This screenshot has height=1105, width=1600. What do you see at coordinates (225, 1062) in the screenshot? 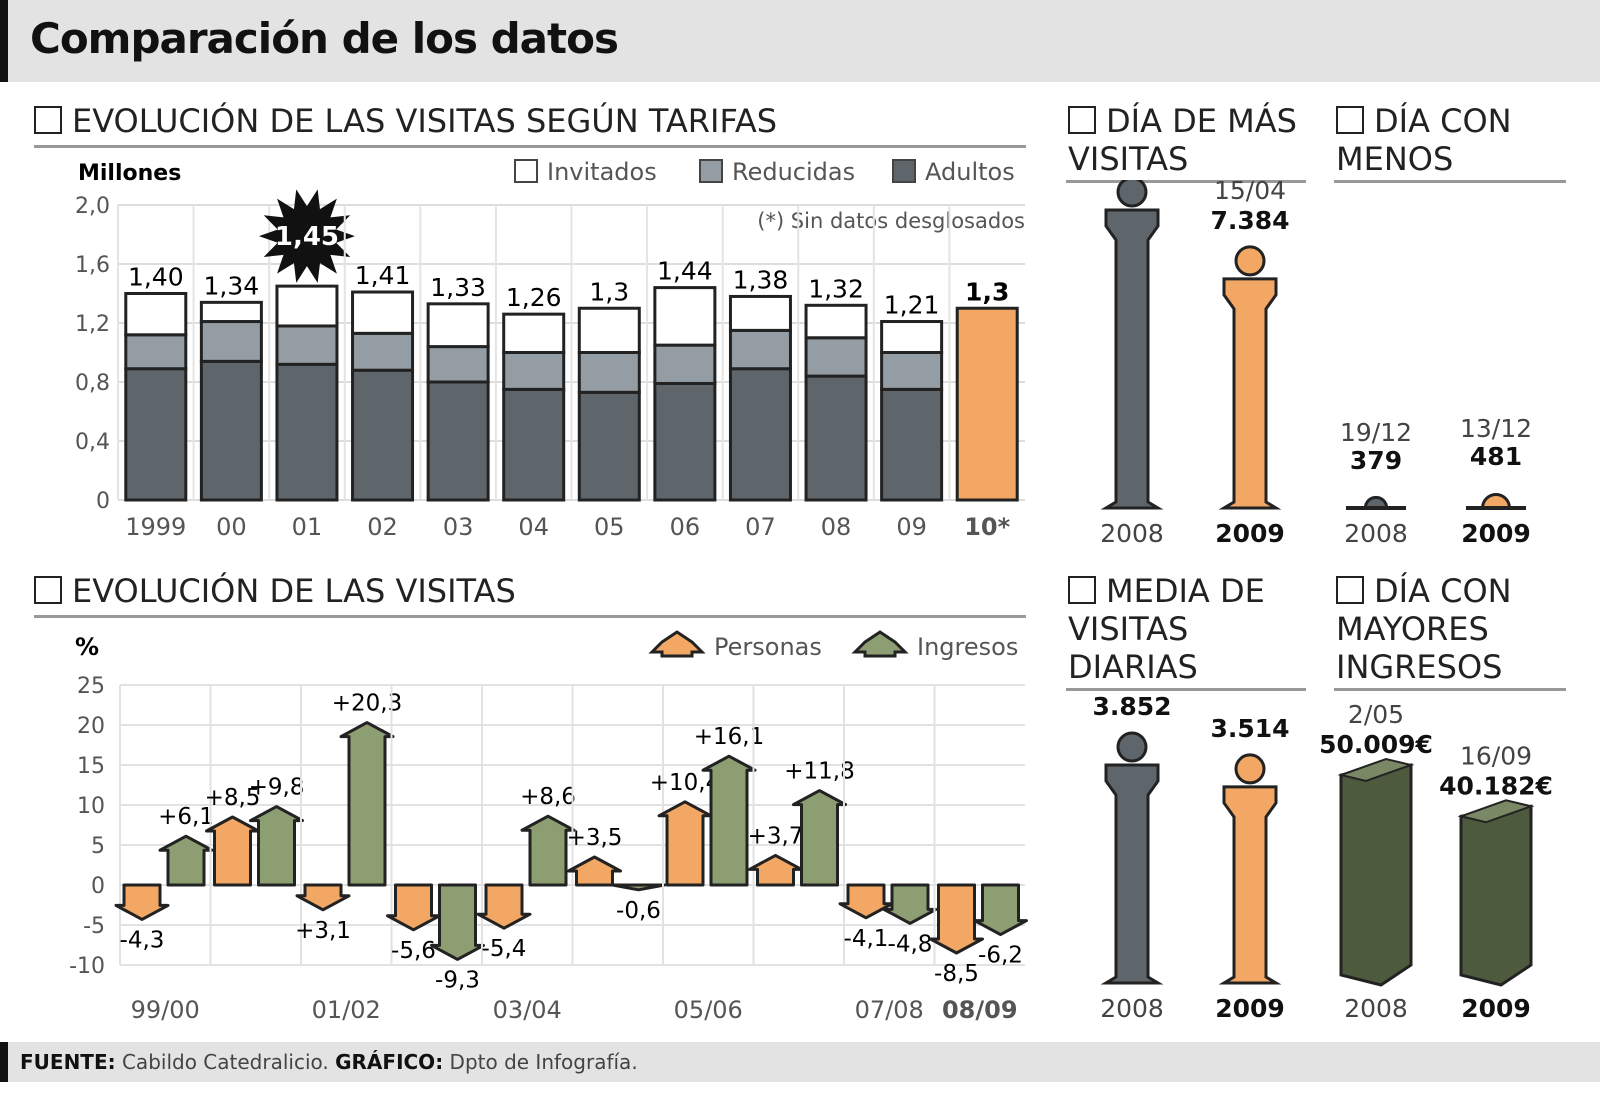
I see `source: Cabildo Catedralicio.` at bounding box center [225, 1062].